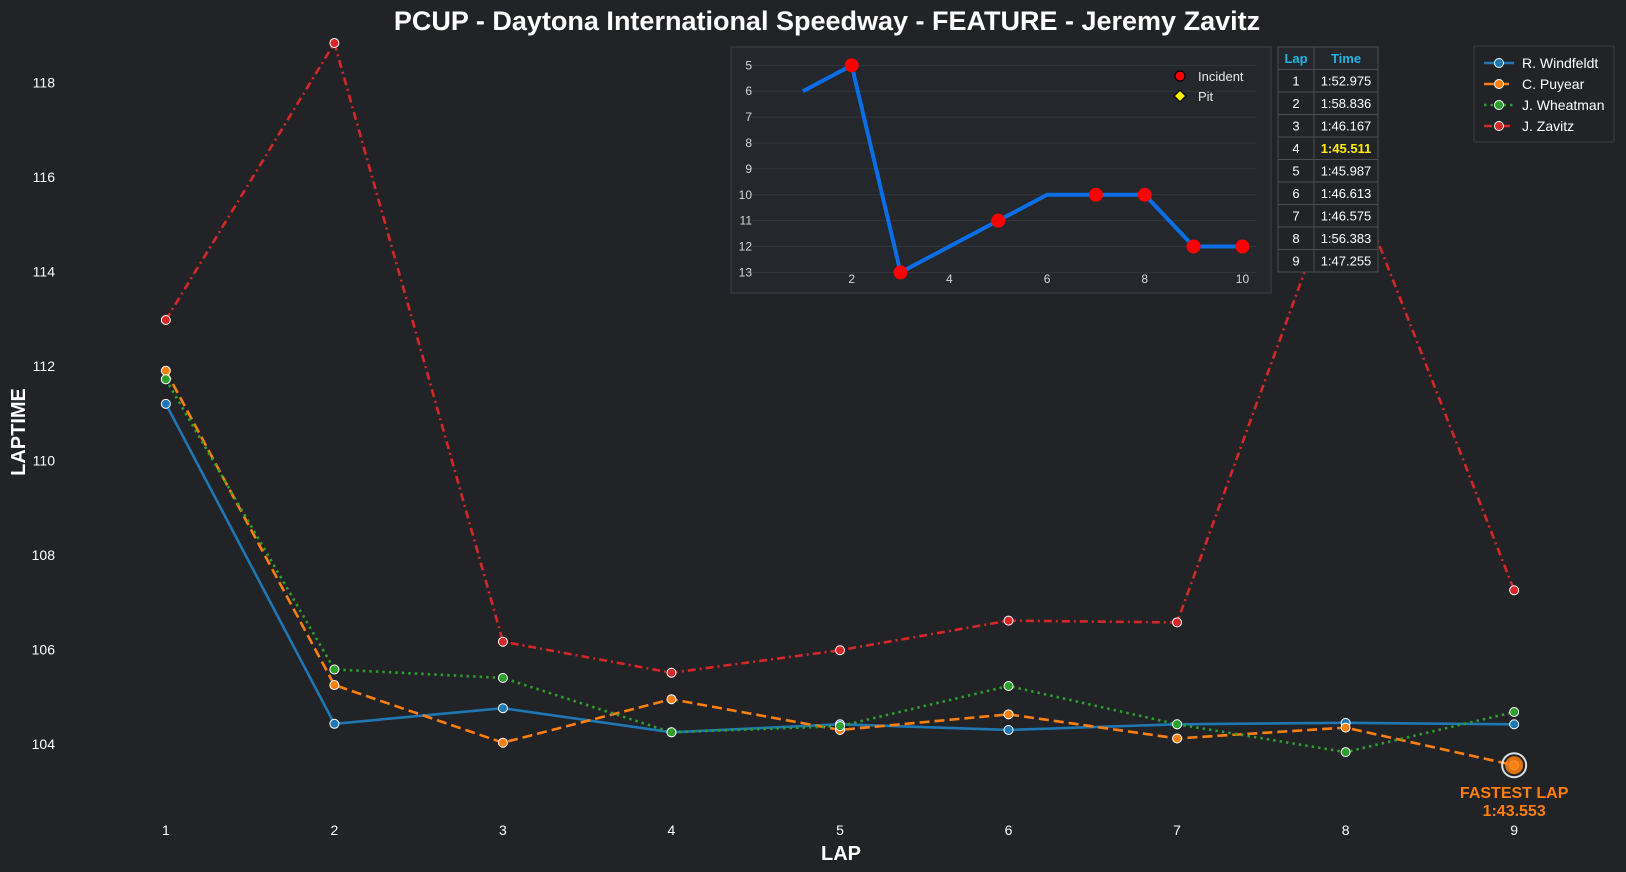  I want to click on inset-position-line, so click(1025, 169).